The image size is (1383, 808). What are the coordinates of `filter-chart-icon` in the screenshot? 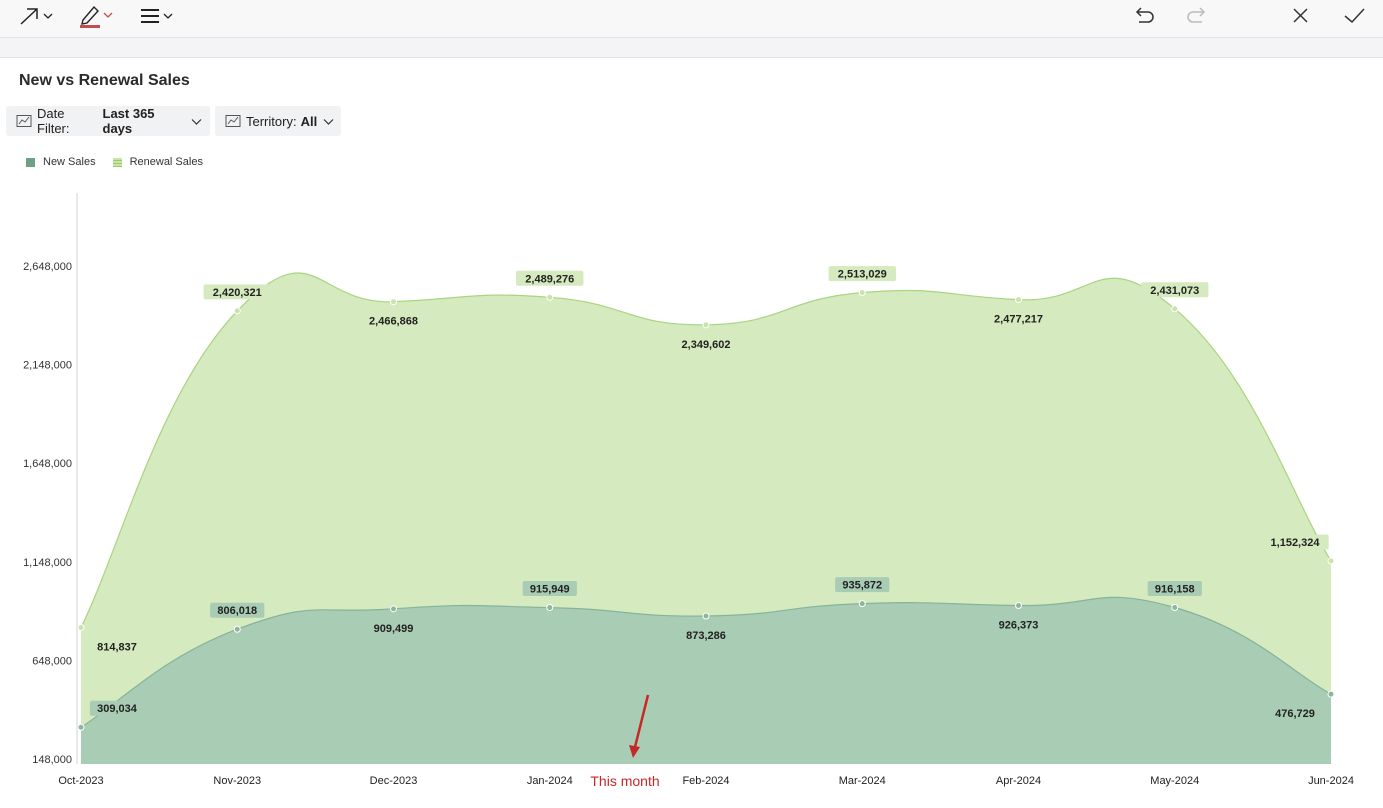 It's located at (233, 121).